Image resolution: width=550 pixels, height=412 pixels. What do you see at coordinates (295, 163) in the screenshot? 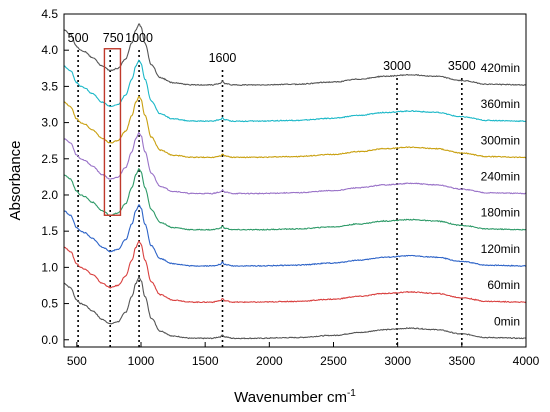
I see `series-line-240min` at bounding box center [295, 163].